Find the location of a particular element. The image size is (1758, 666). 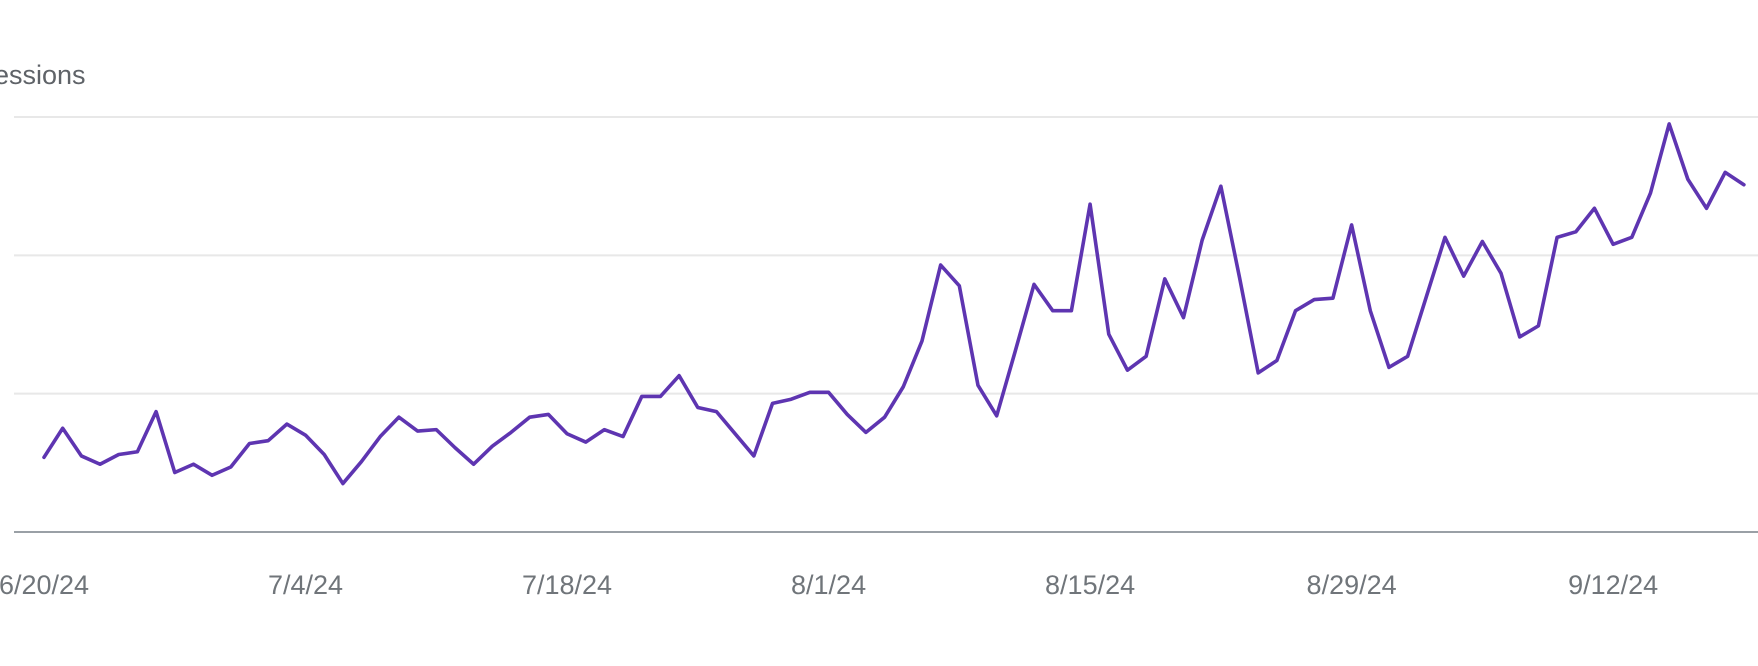

x-tick-label: 9/12/24 is located at coordinates (1613, 585).